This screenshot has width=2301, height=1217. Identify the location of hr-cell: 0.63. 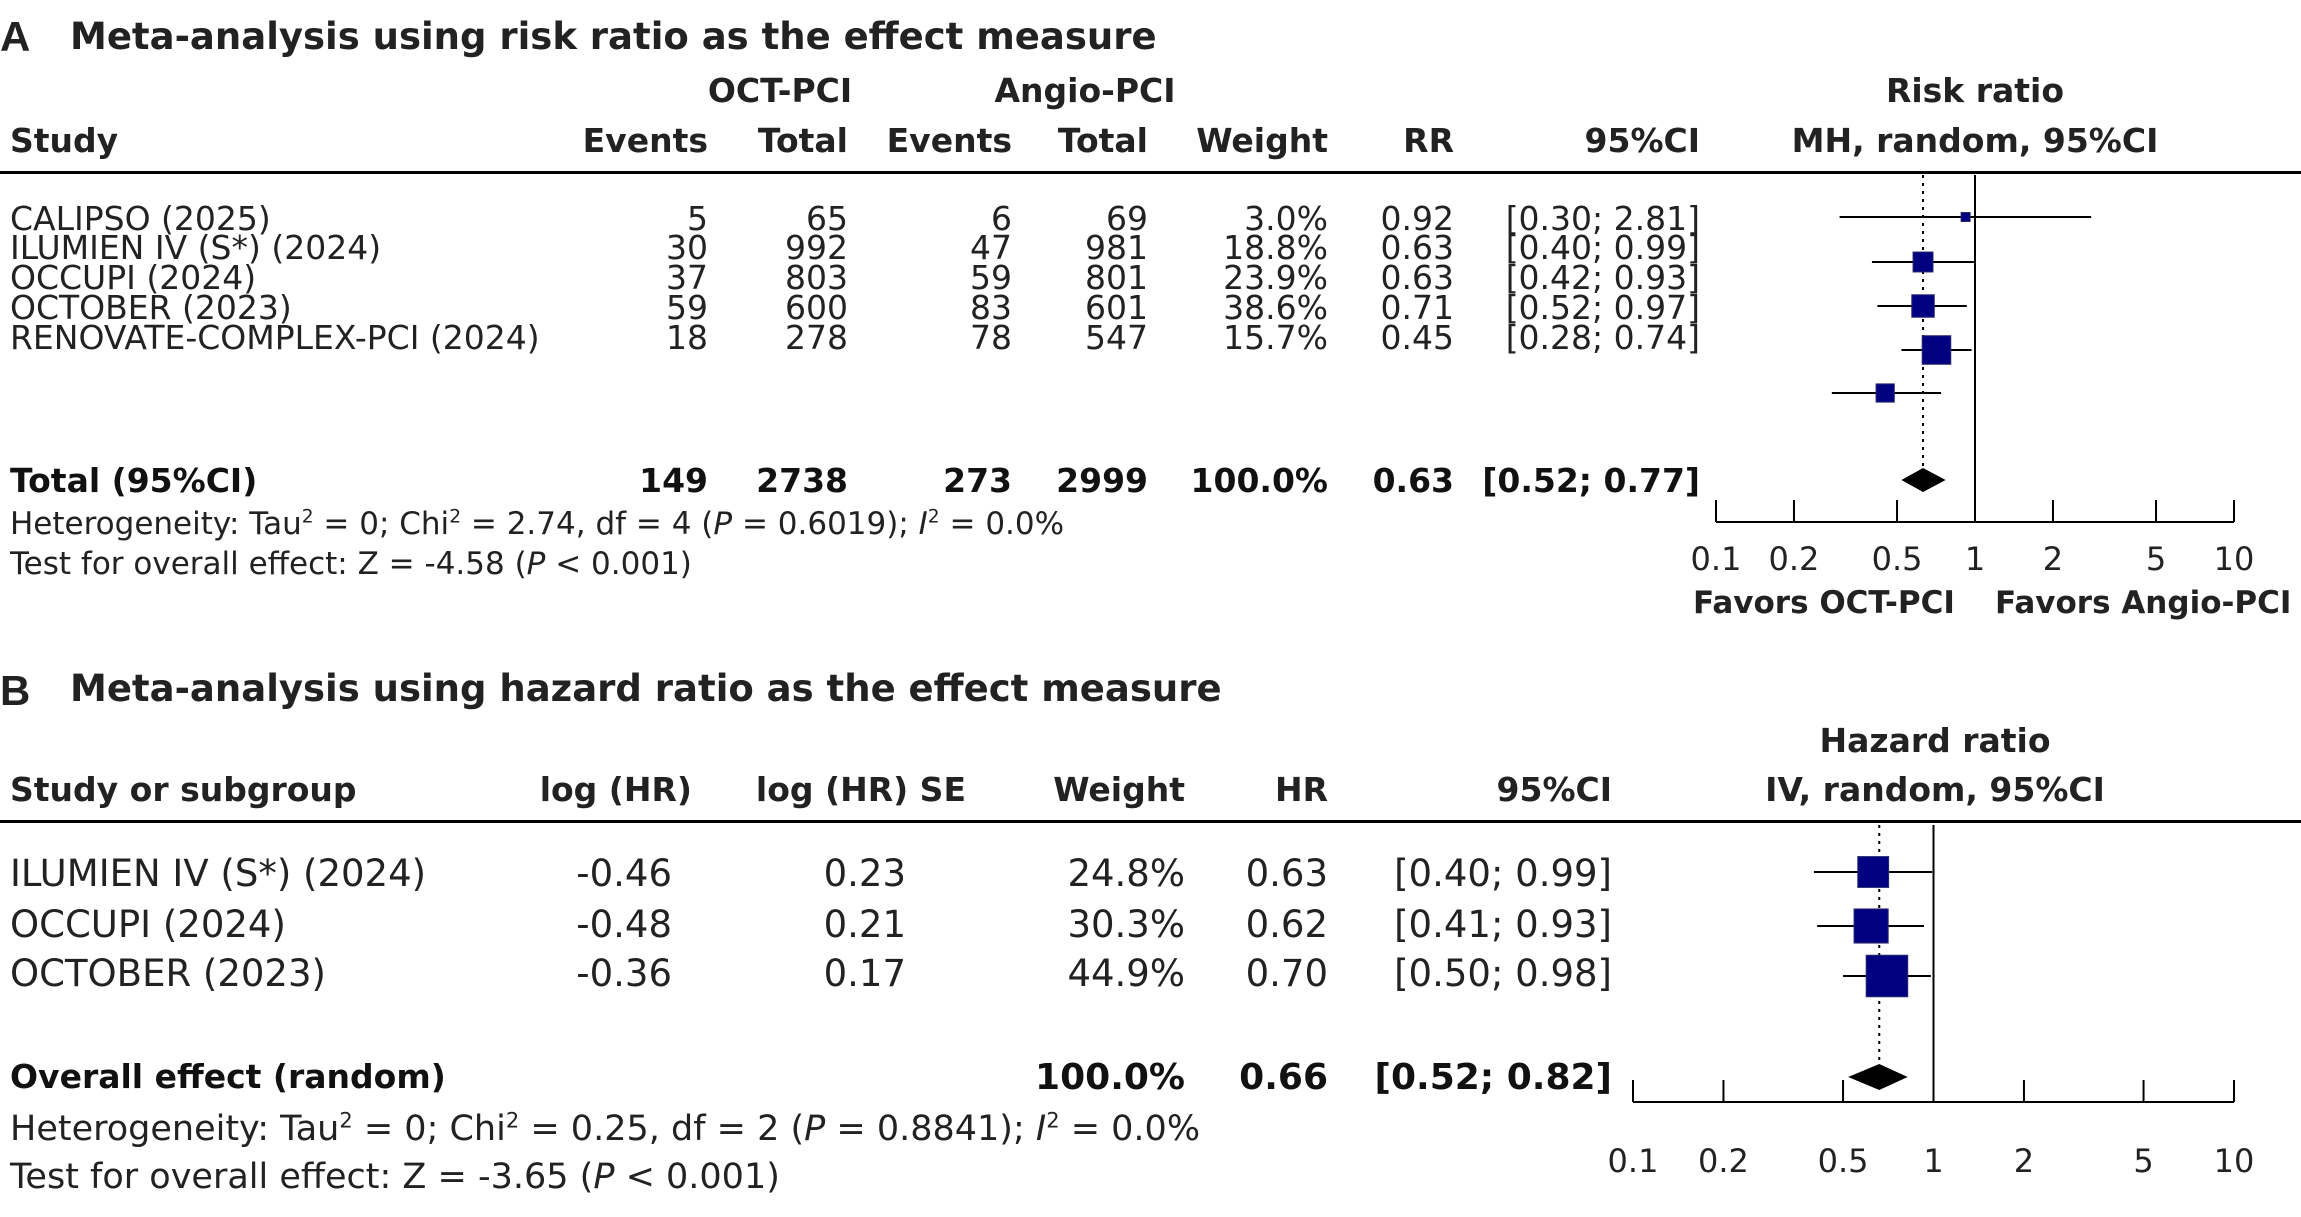
(1286, 873).